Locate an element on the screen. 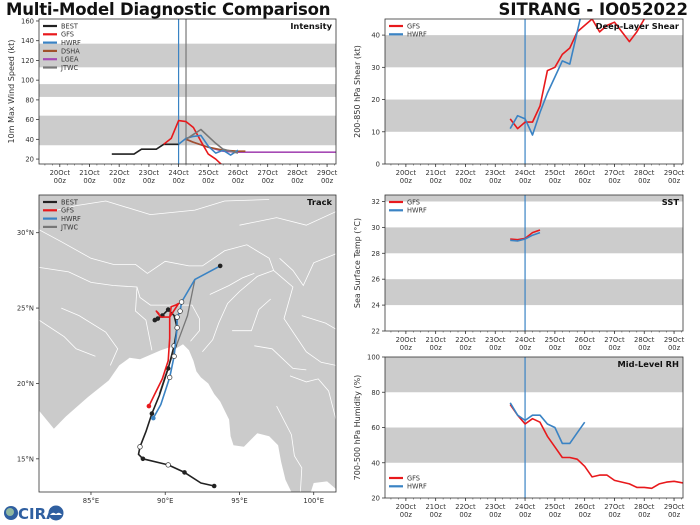 The image size is (700, 525). panel-title: SST is located at coordinates (671, 202).